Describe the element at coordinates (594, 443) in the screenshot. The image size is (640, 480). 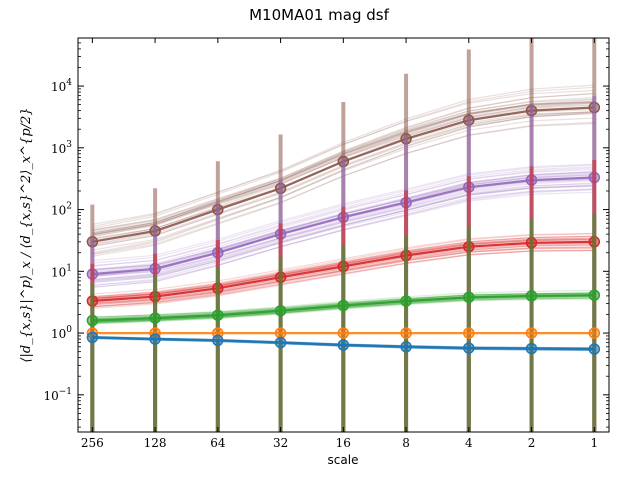
I see `x-tick-label: 1` at that location.